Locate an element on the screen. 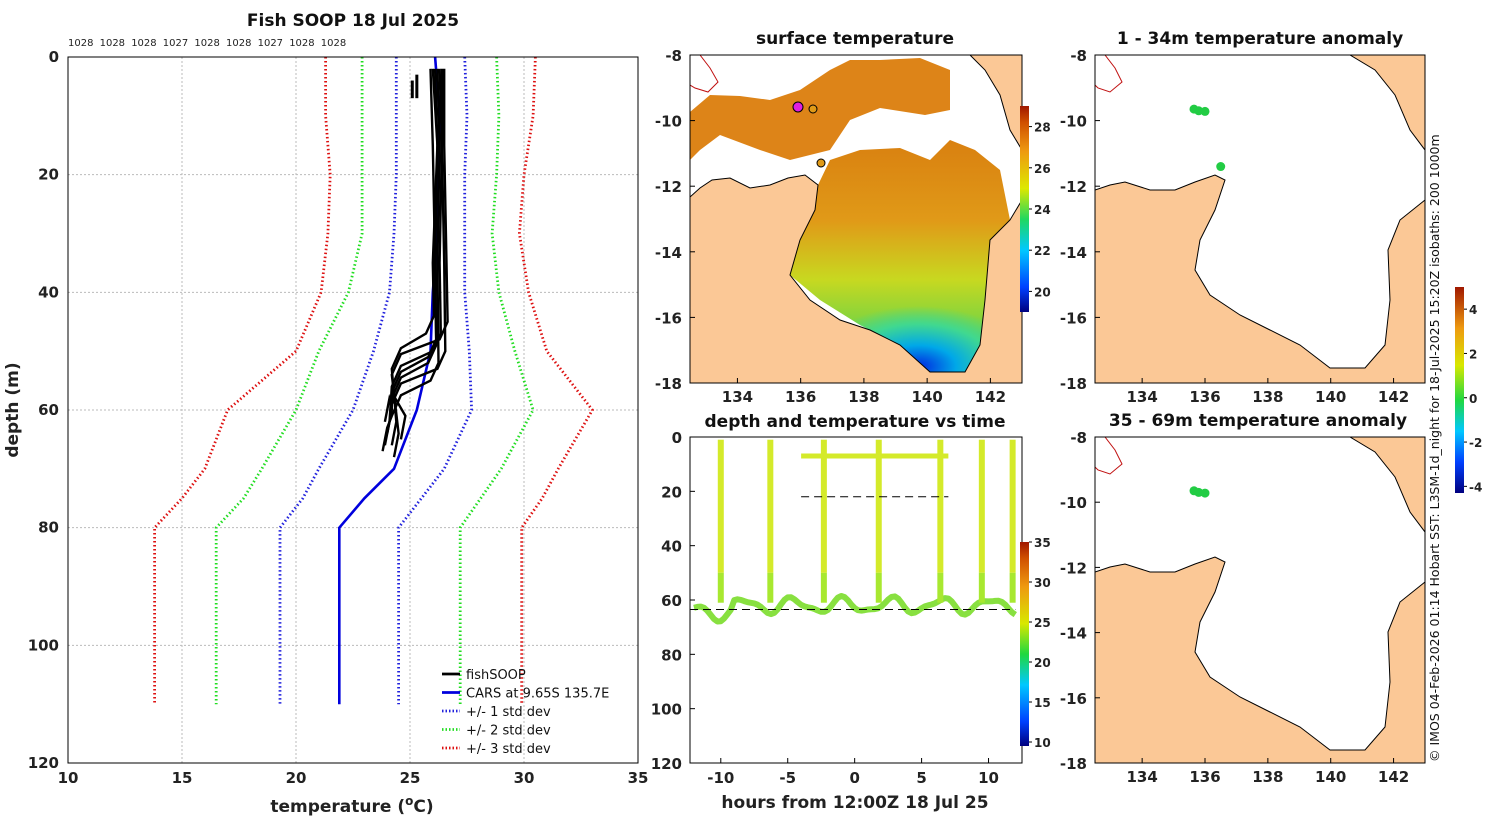  x-tick-label: -5 is located at coordinates (787, 778).